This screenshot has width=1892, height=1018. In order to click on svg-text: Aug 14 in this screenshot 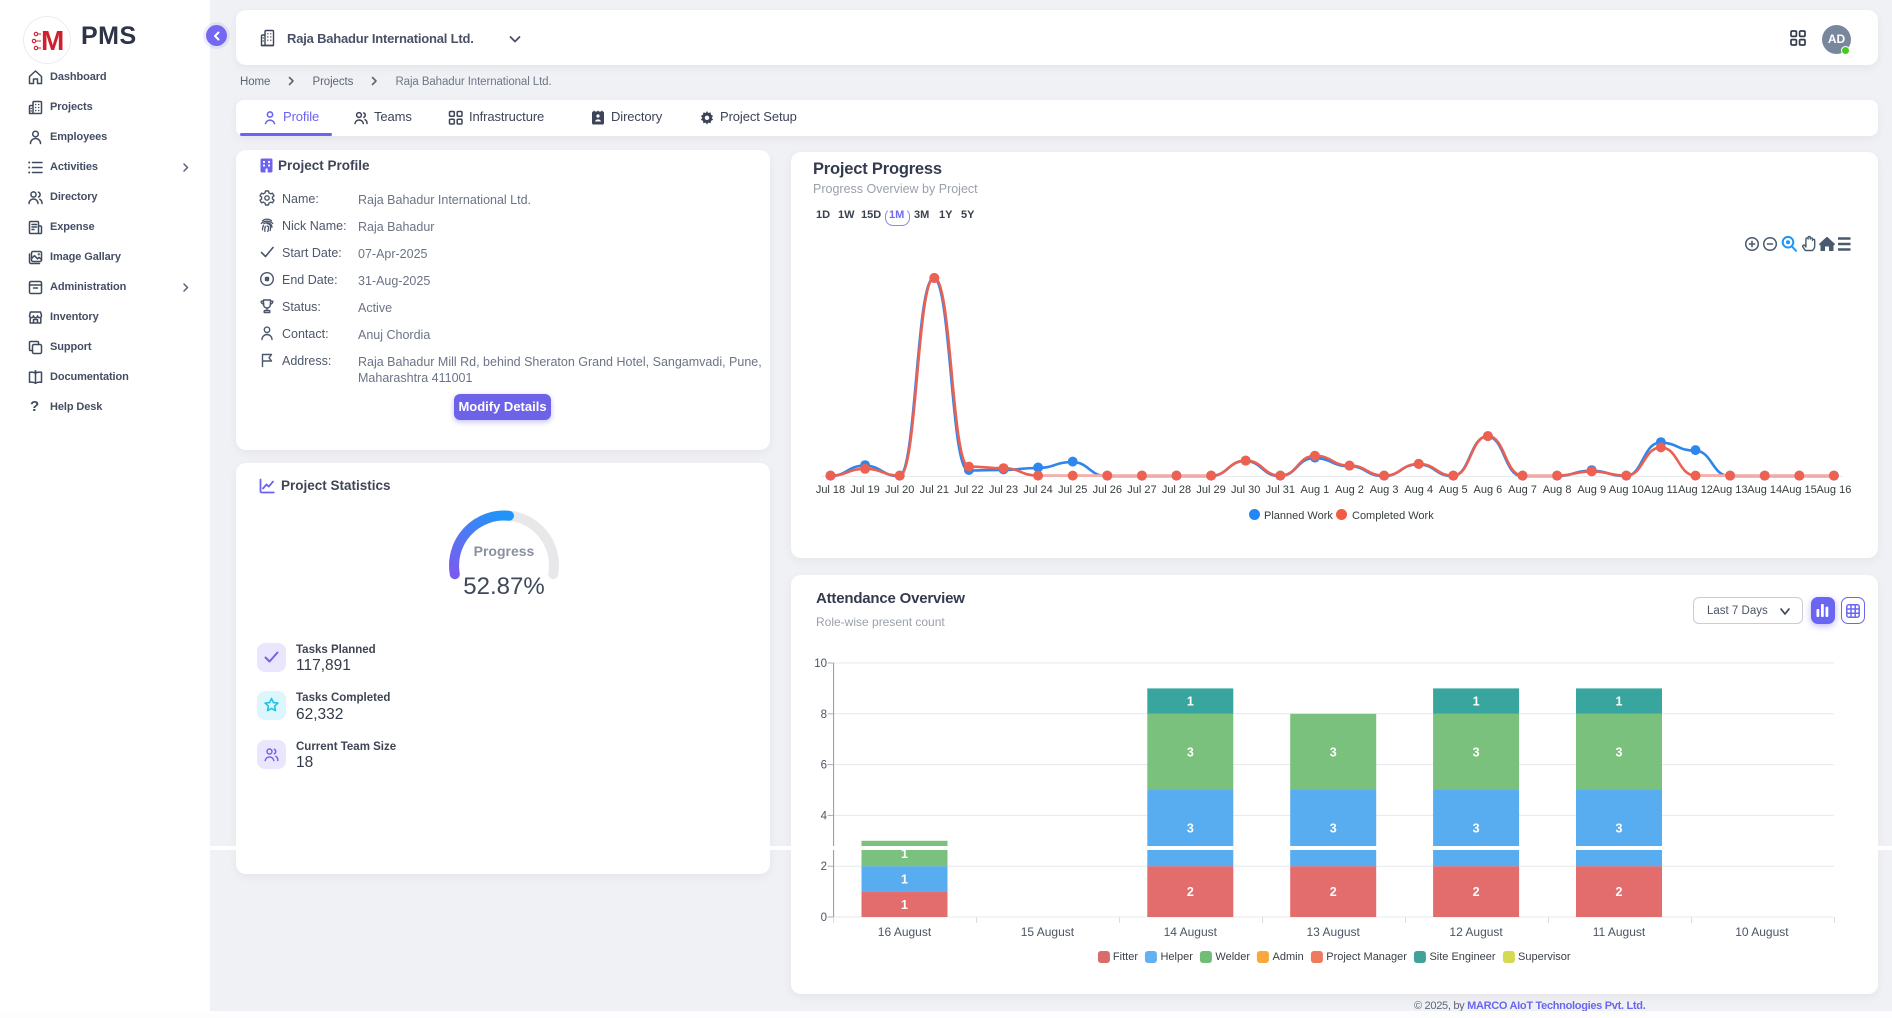, I will do `click(1764, 490)`.